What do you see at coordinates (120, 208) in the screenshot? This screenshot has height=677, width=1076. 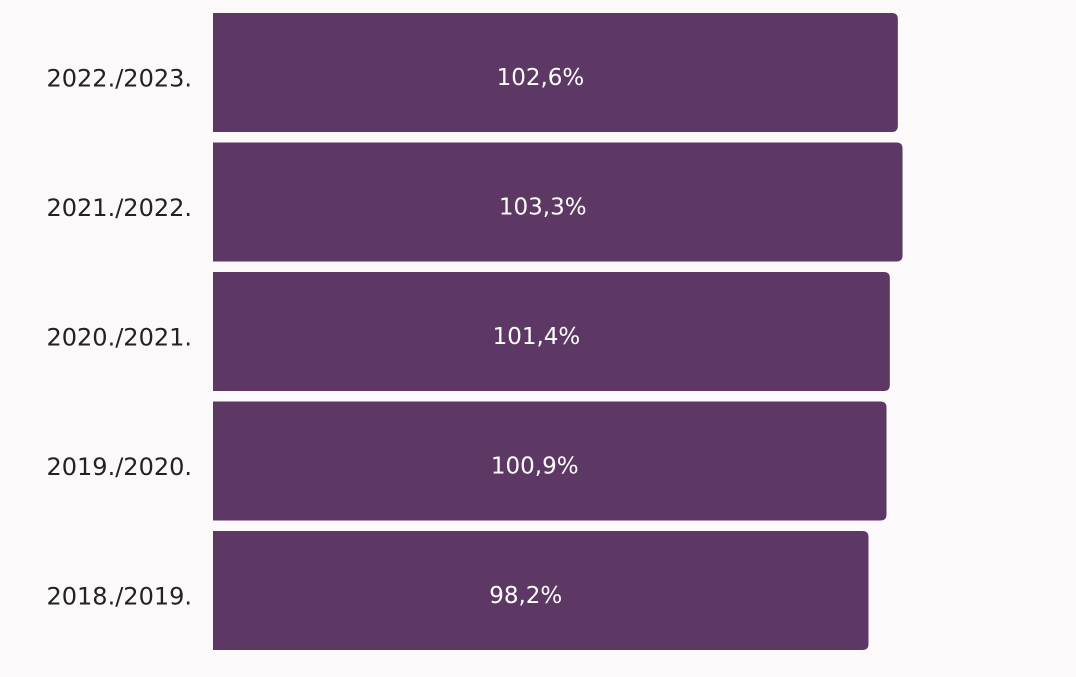 I see `category-label: 2021./2022.` at bounding box center [120, 208].